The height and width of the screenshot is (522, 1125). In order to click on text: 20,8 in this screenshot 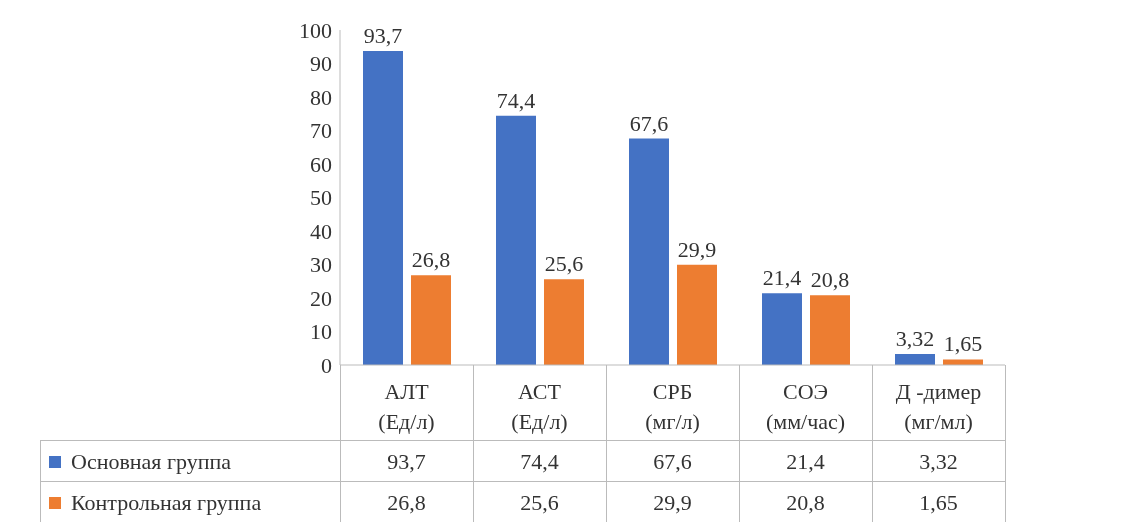, I will do `click(830, 280)`.